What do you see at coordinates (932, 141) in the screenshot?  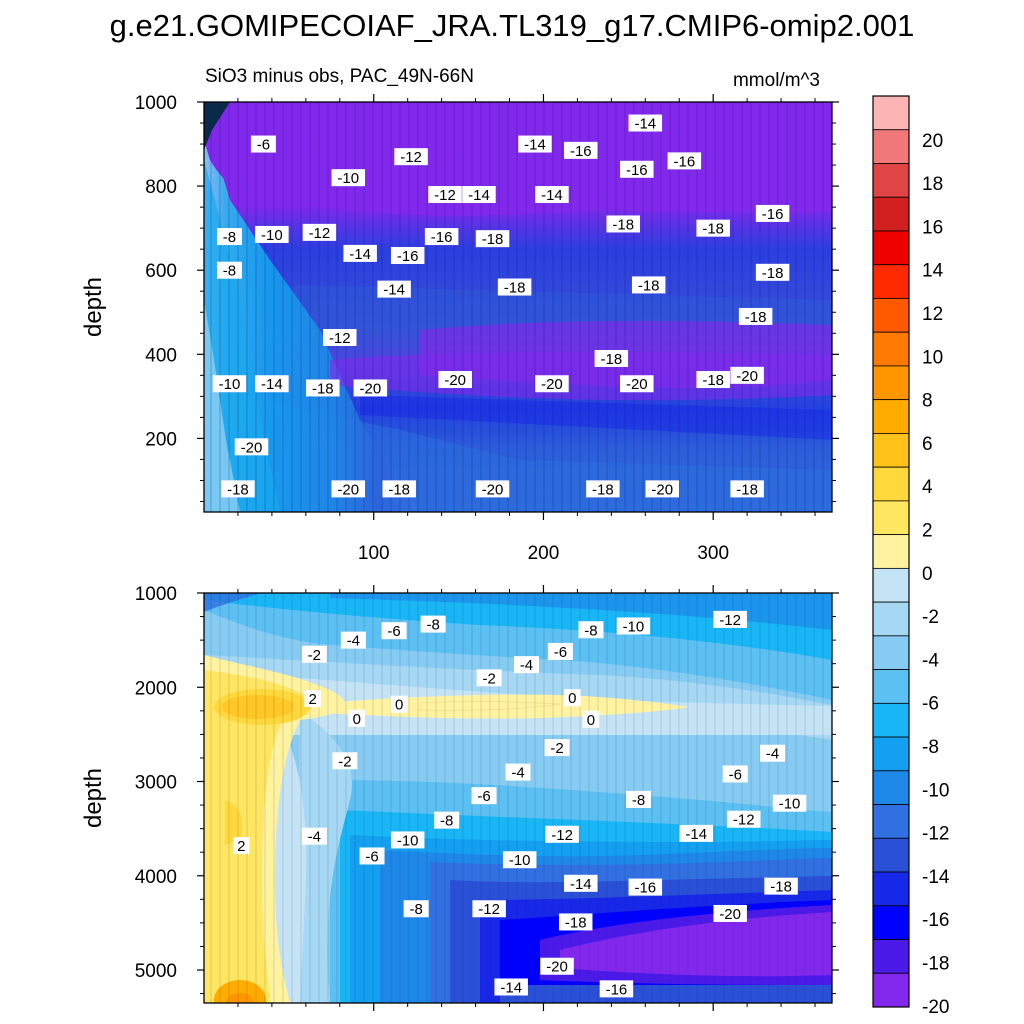 I see `colorbar-label: 20` at bounding box center [932, 141].